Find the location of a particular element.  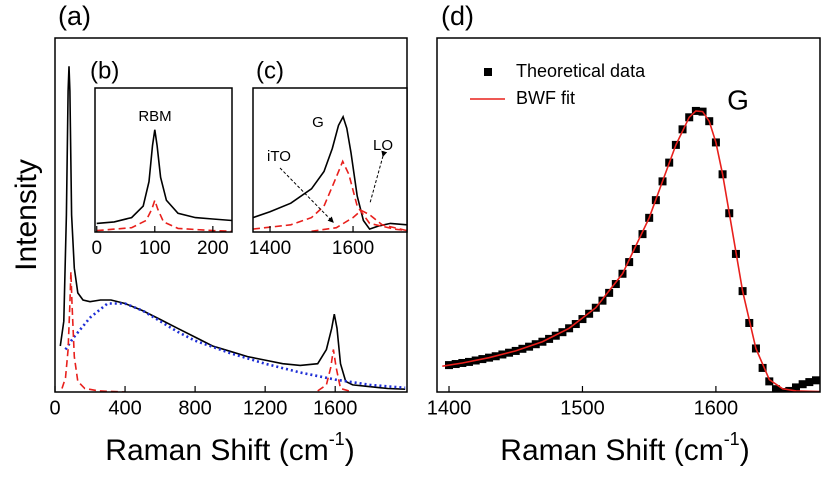

x-tick-label: 400 is located at coordinates (124, 408).